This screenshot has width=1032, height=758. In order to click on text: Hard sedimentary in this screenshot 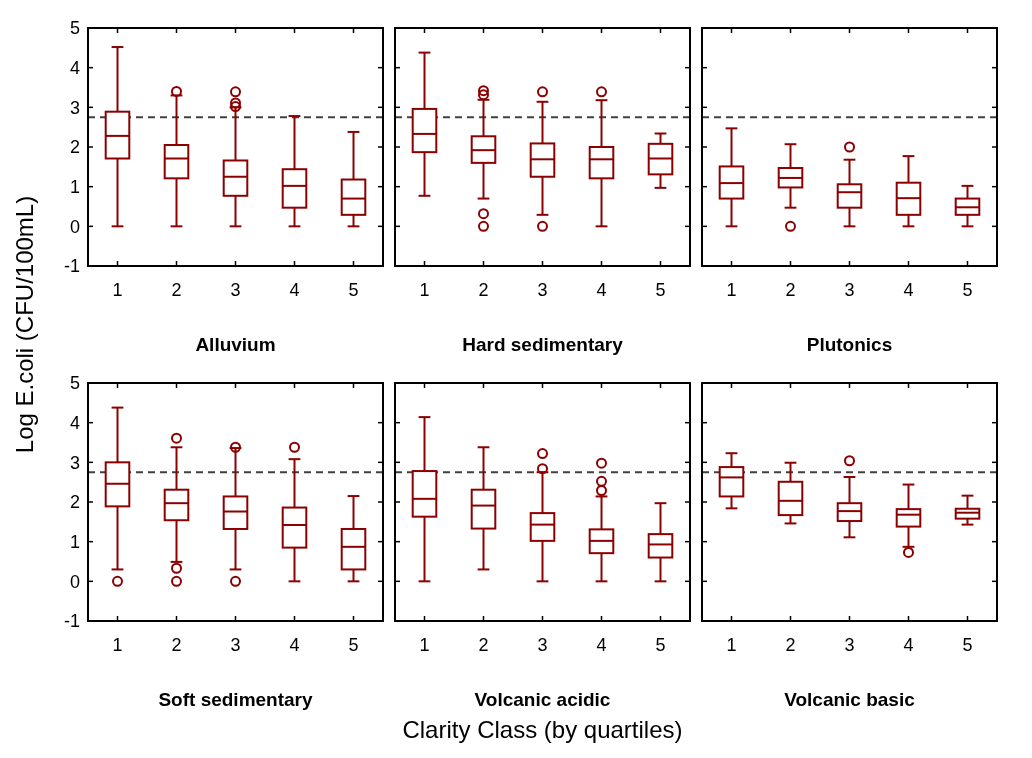, I will do `click(543, 344)`.